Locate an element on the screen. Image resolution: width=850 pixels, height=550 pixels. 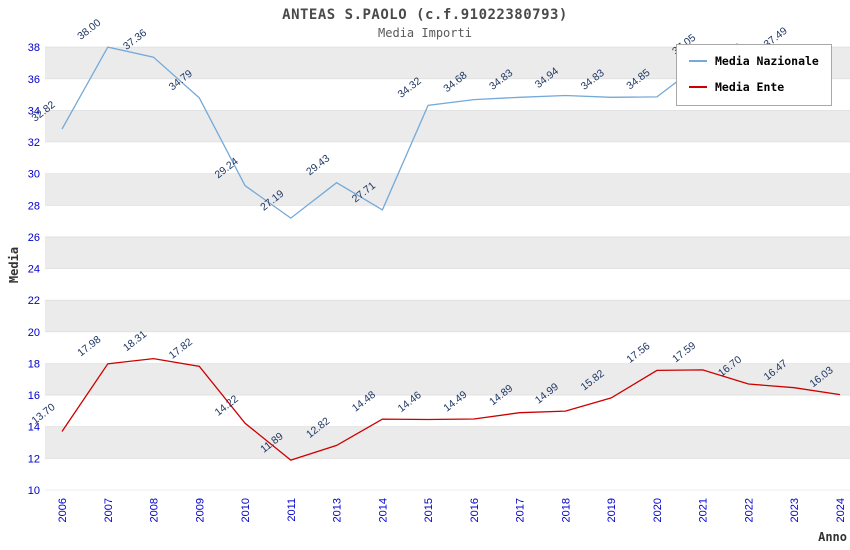
x-tick-label: 2011 is located at coordinates (292, 510).